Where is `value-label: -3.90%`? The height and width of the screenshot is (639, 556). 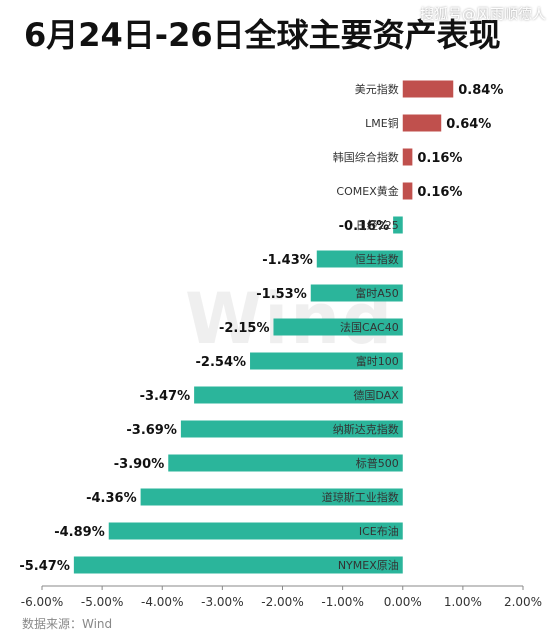 value-label: -3.90% is located at coordinates (139, 464).